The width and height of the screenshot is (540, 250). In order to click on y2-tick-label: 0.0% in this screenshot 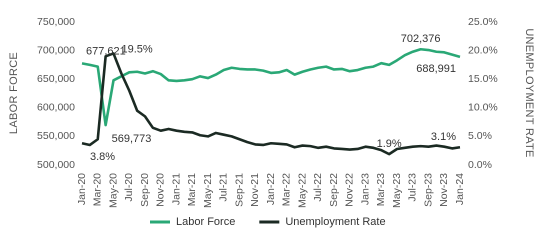, I will do `click(480, 165)`.